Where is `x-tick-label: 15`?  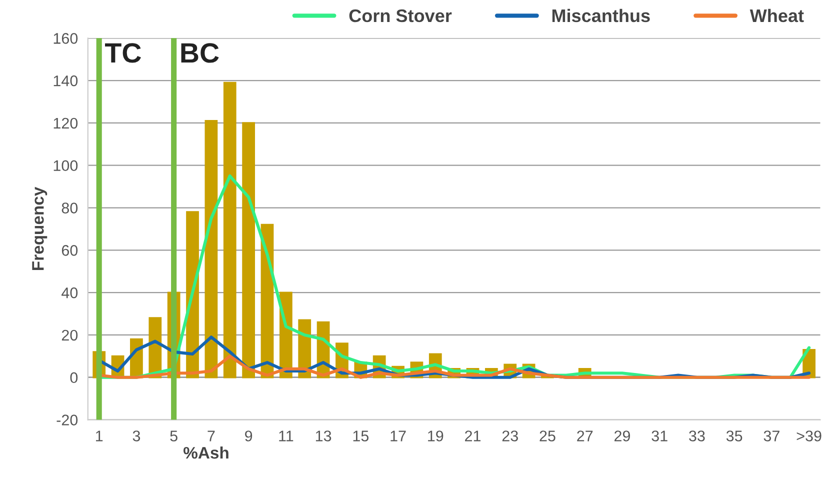
x-tick-label: 15 is located at coordinates (361, 436).